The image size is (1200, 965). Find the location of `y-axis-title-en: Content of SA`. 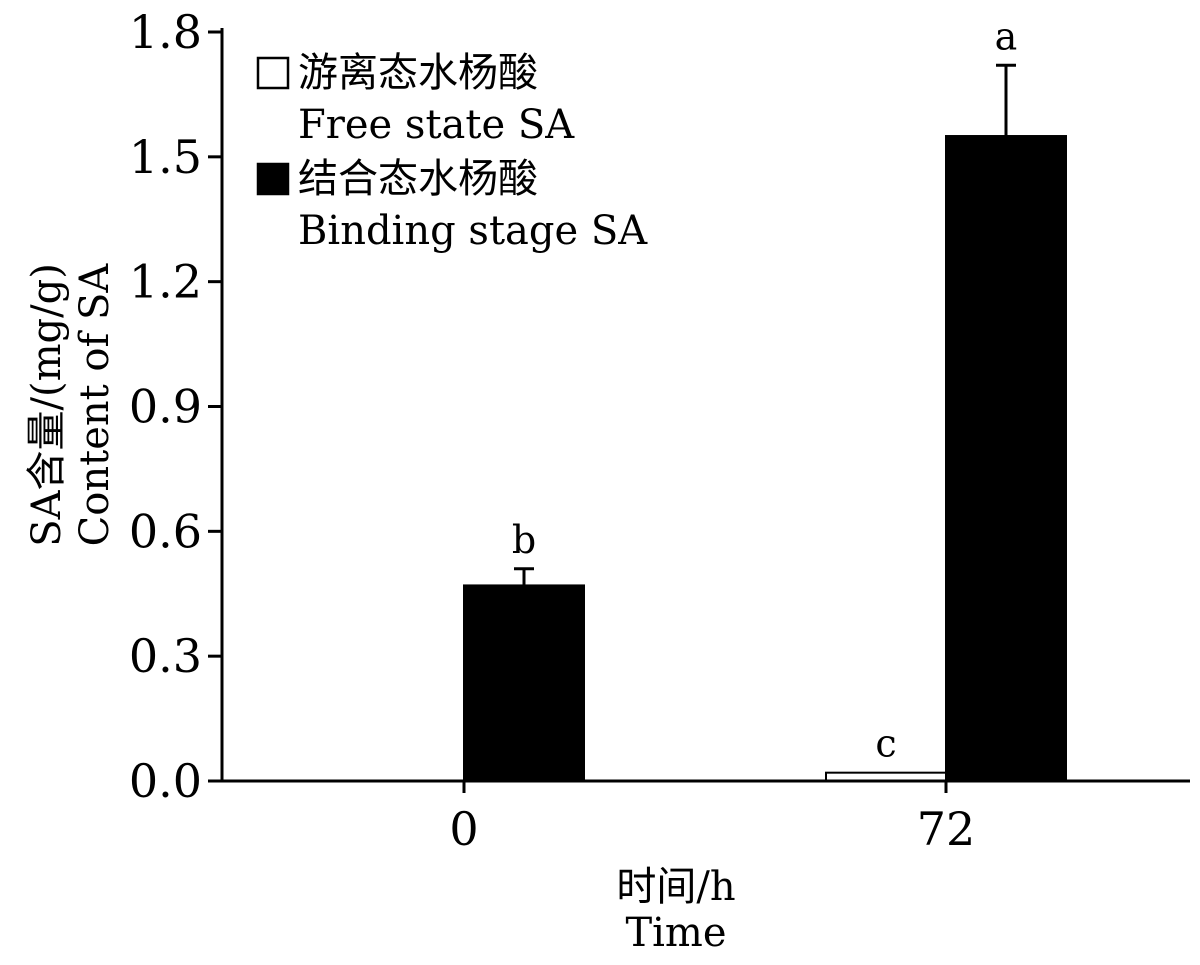

y-axis-title-en: Content of SA is located at coordinates (95, 405).